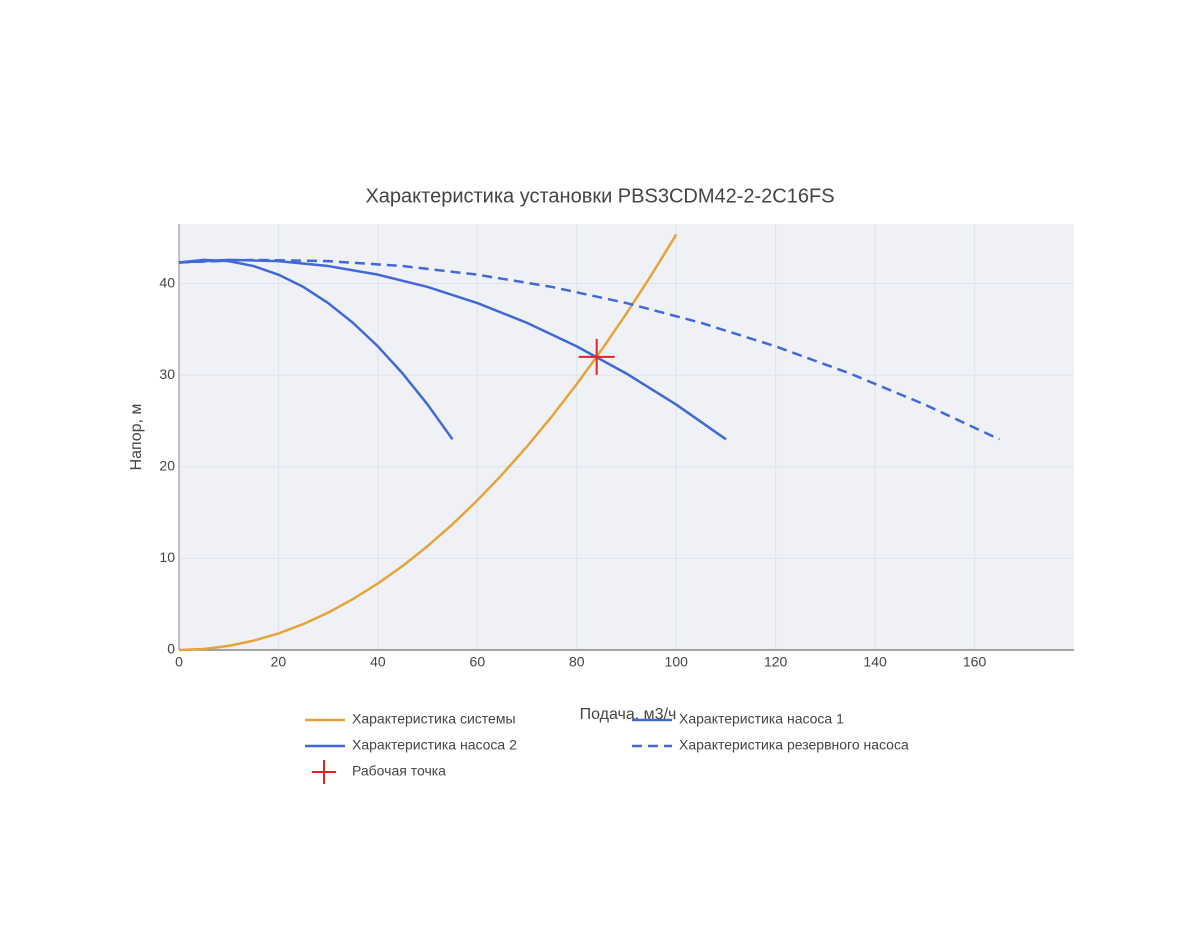 This screenshot has width=1200, height=950. Describe the element at coordinates (478, 662) in the screenshot. I see `x-tick-label: 60` at that location.